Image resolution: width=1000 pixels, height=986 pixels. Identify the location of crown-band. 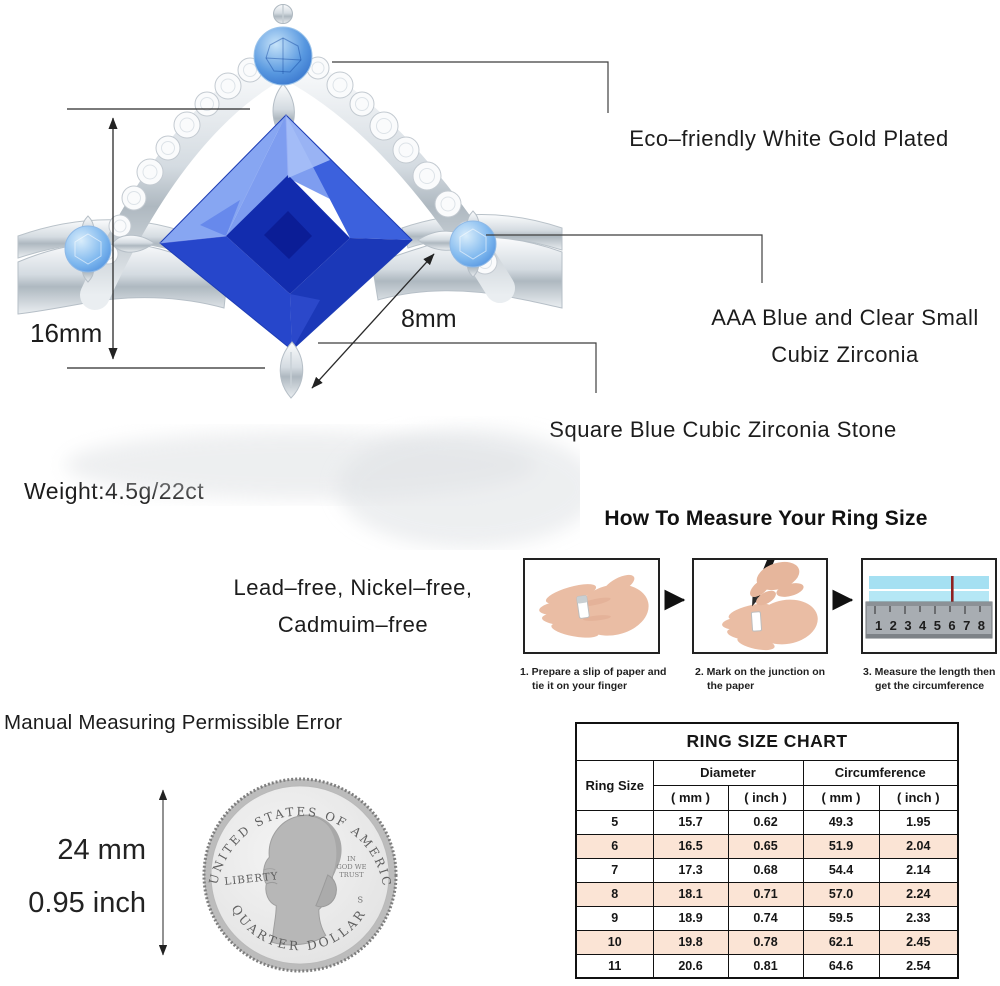
(297, 177).